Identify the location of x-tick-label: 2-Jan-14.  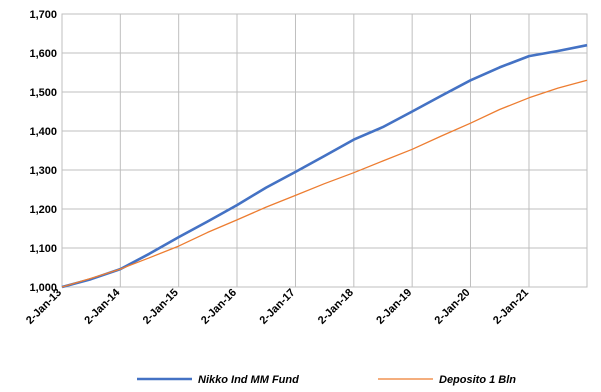
(102, 306).